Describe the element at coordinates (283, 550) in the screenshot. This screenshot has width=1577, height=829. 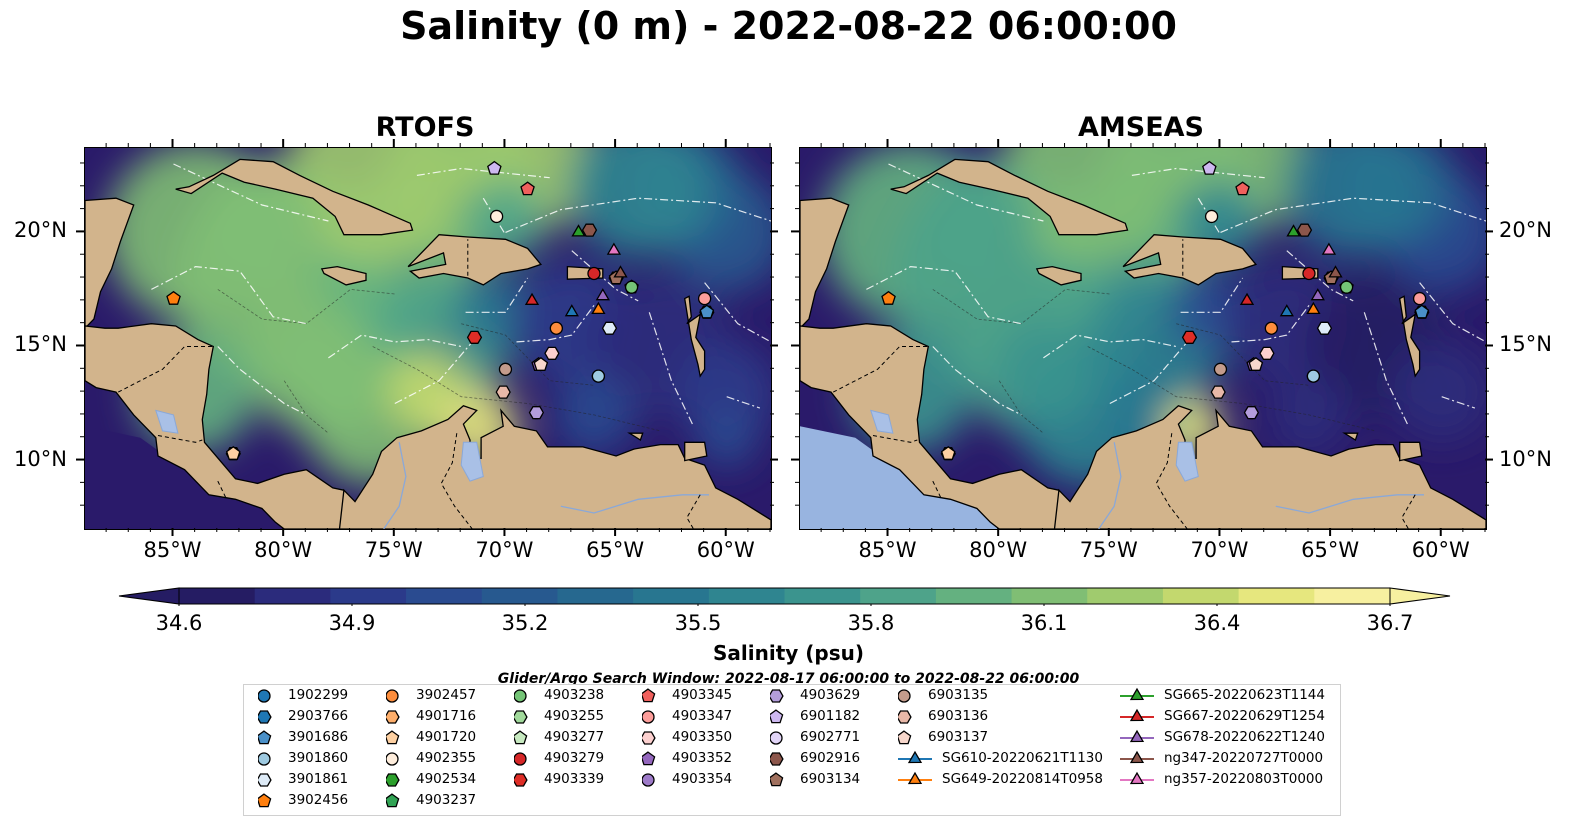
I see `lon-tick-label: 80°W` at that location.